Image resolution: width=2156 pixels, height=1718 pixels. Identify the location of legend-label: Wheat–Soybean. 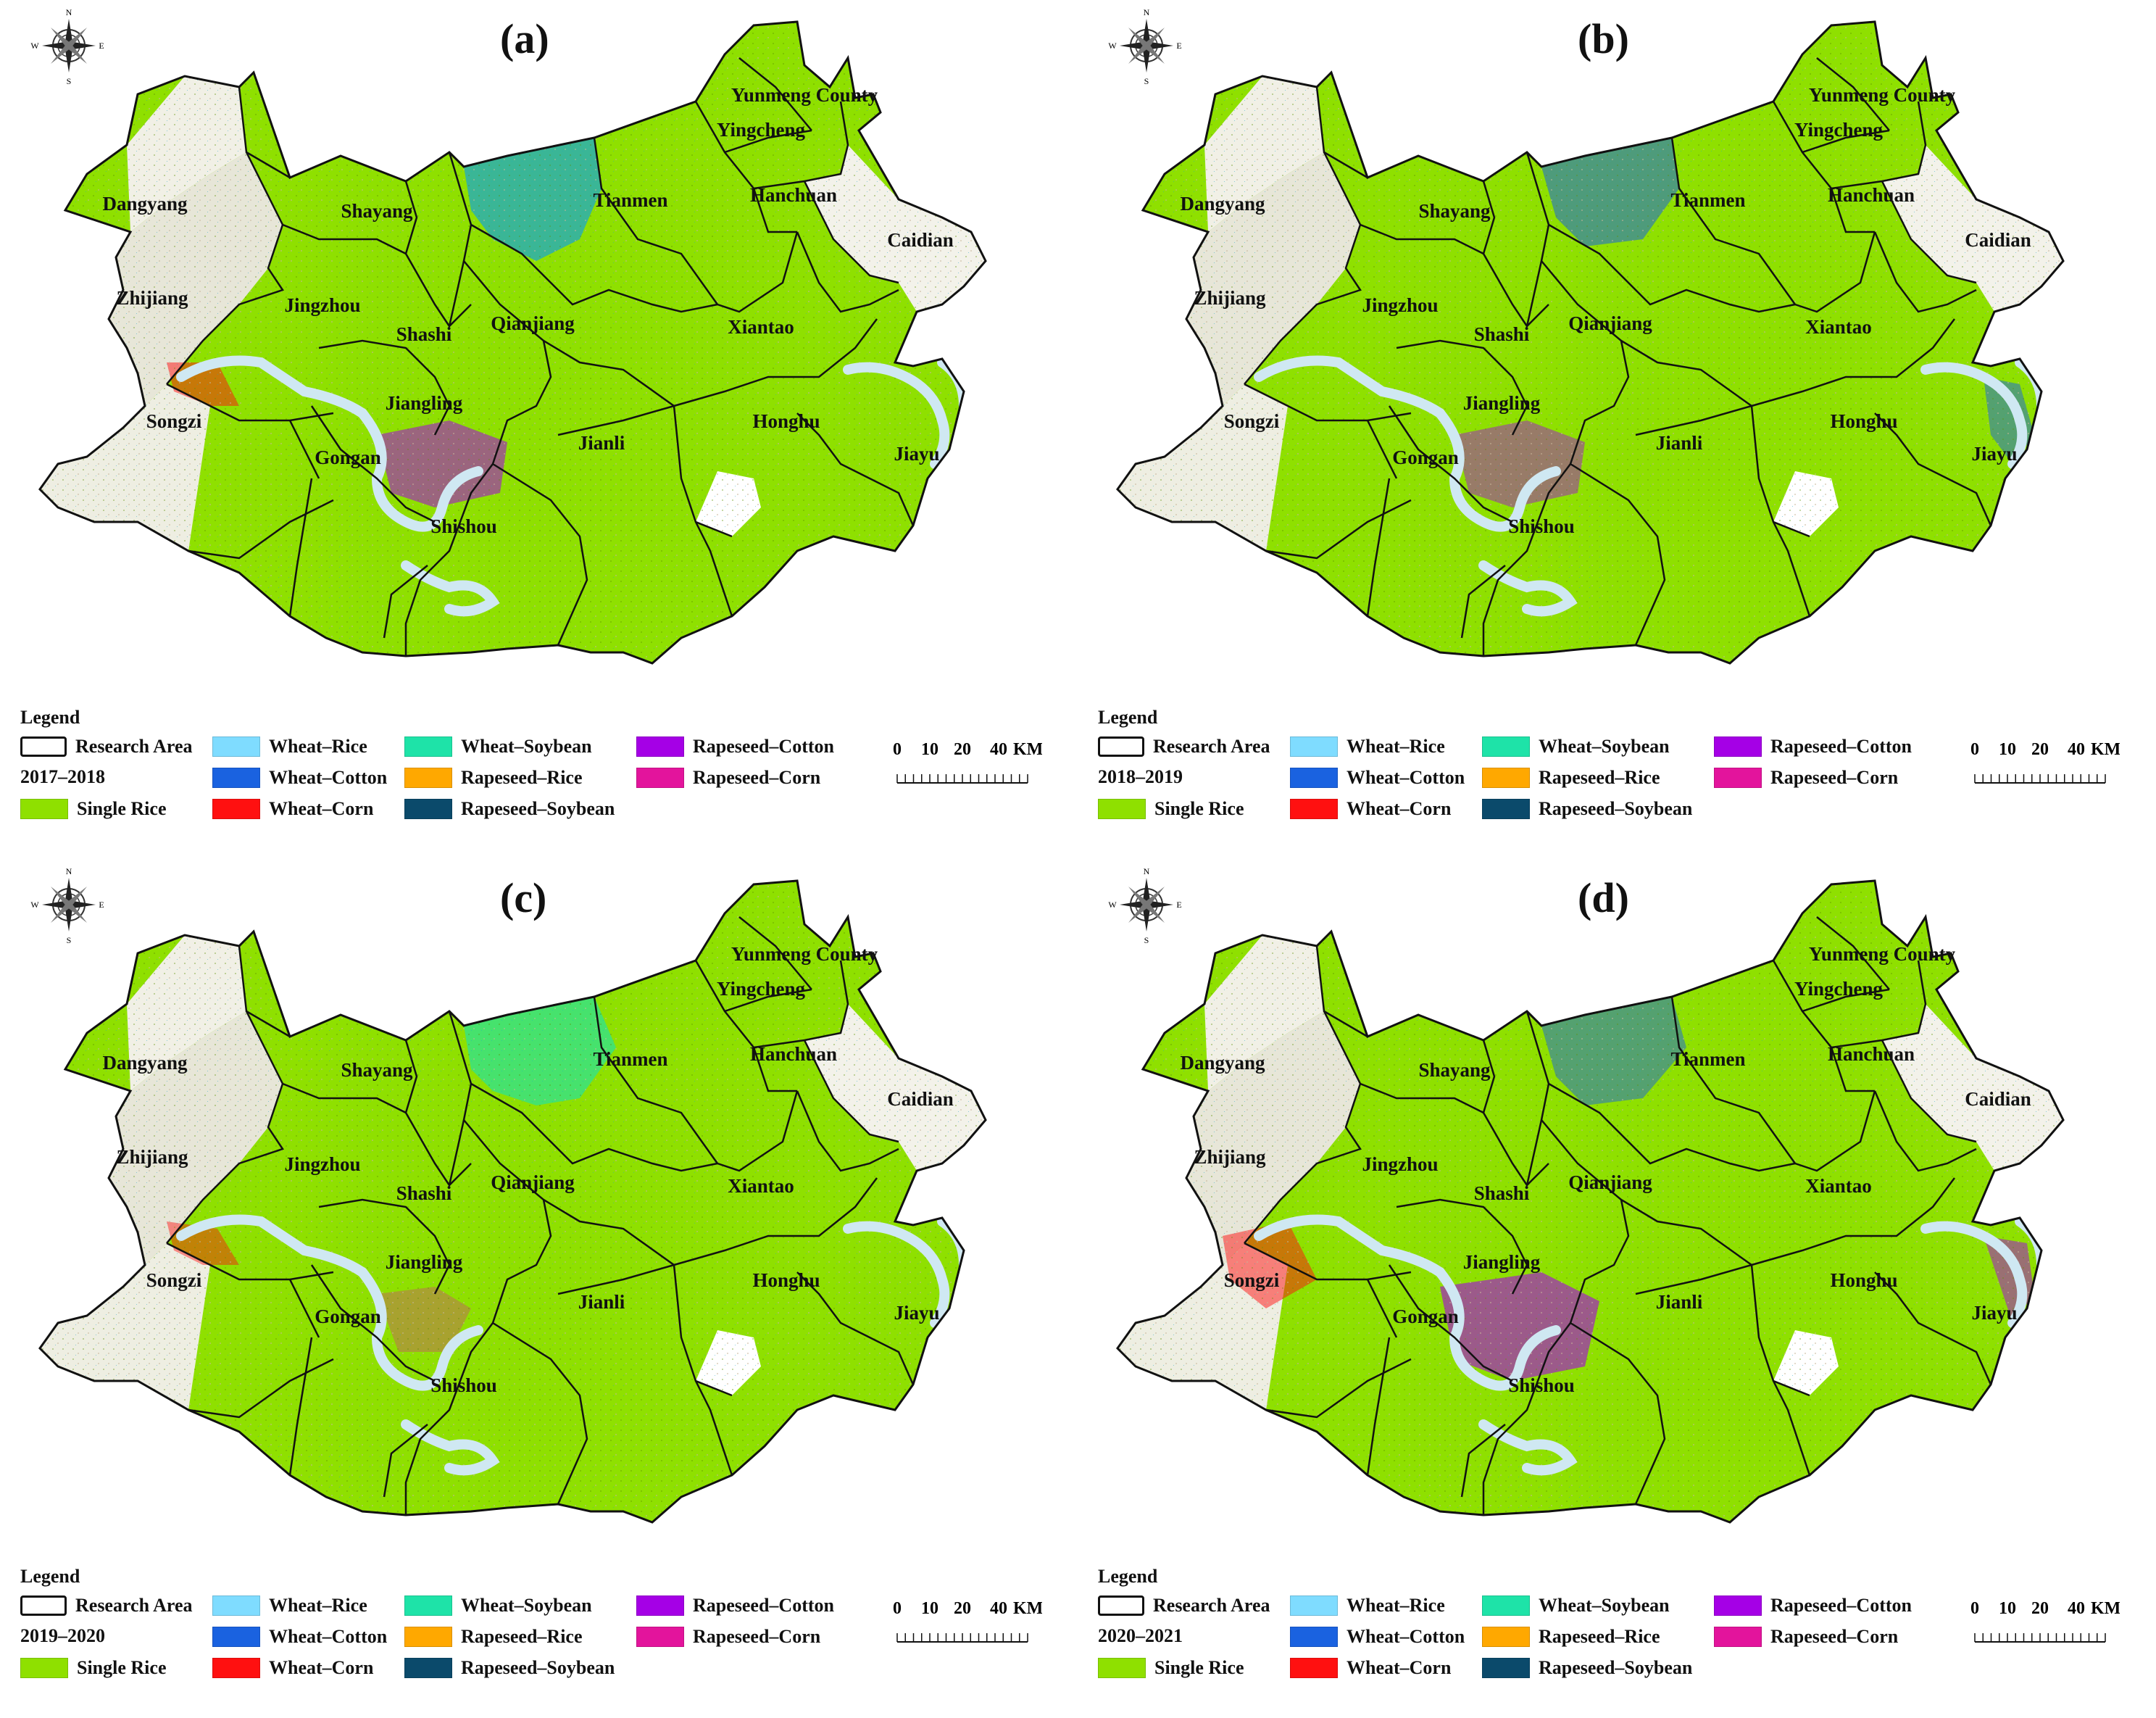
(1604, 1606).